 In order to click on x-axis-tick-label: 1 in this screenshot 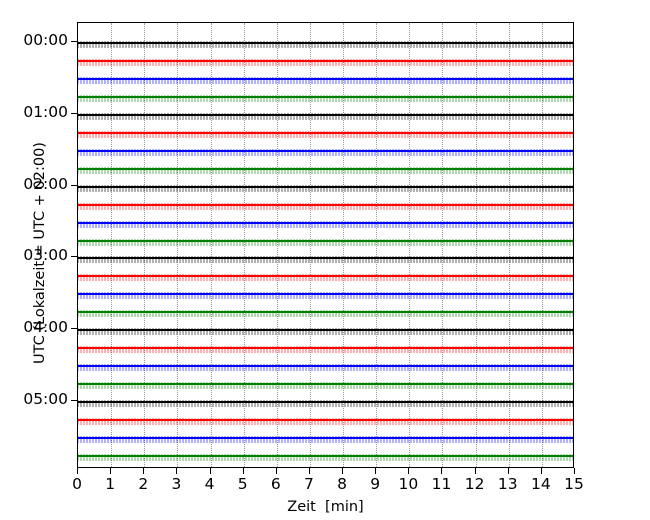, I will do `click(110, 484)`.